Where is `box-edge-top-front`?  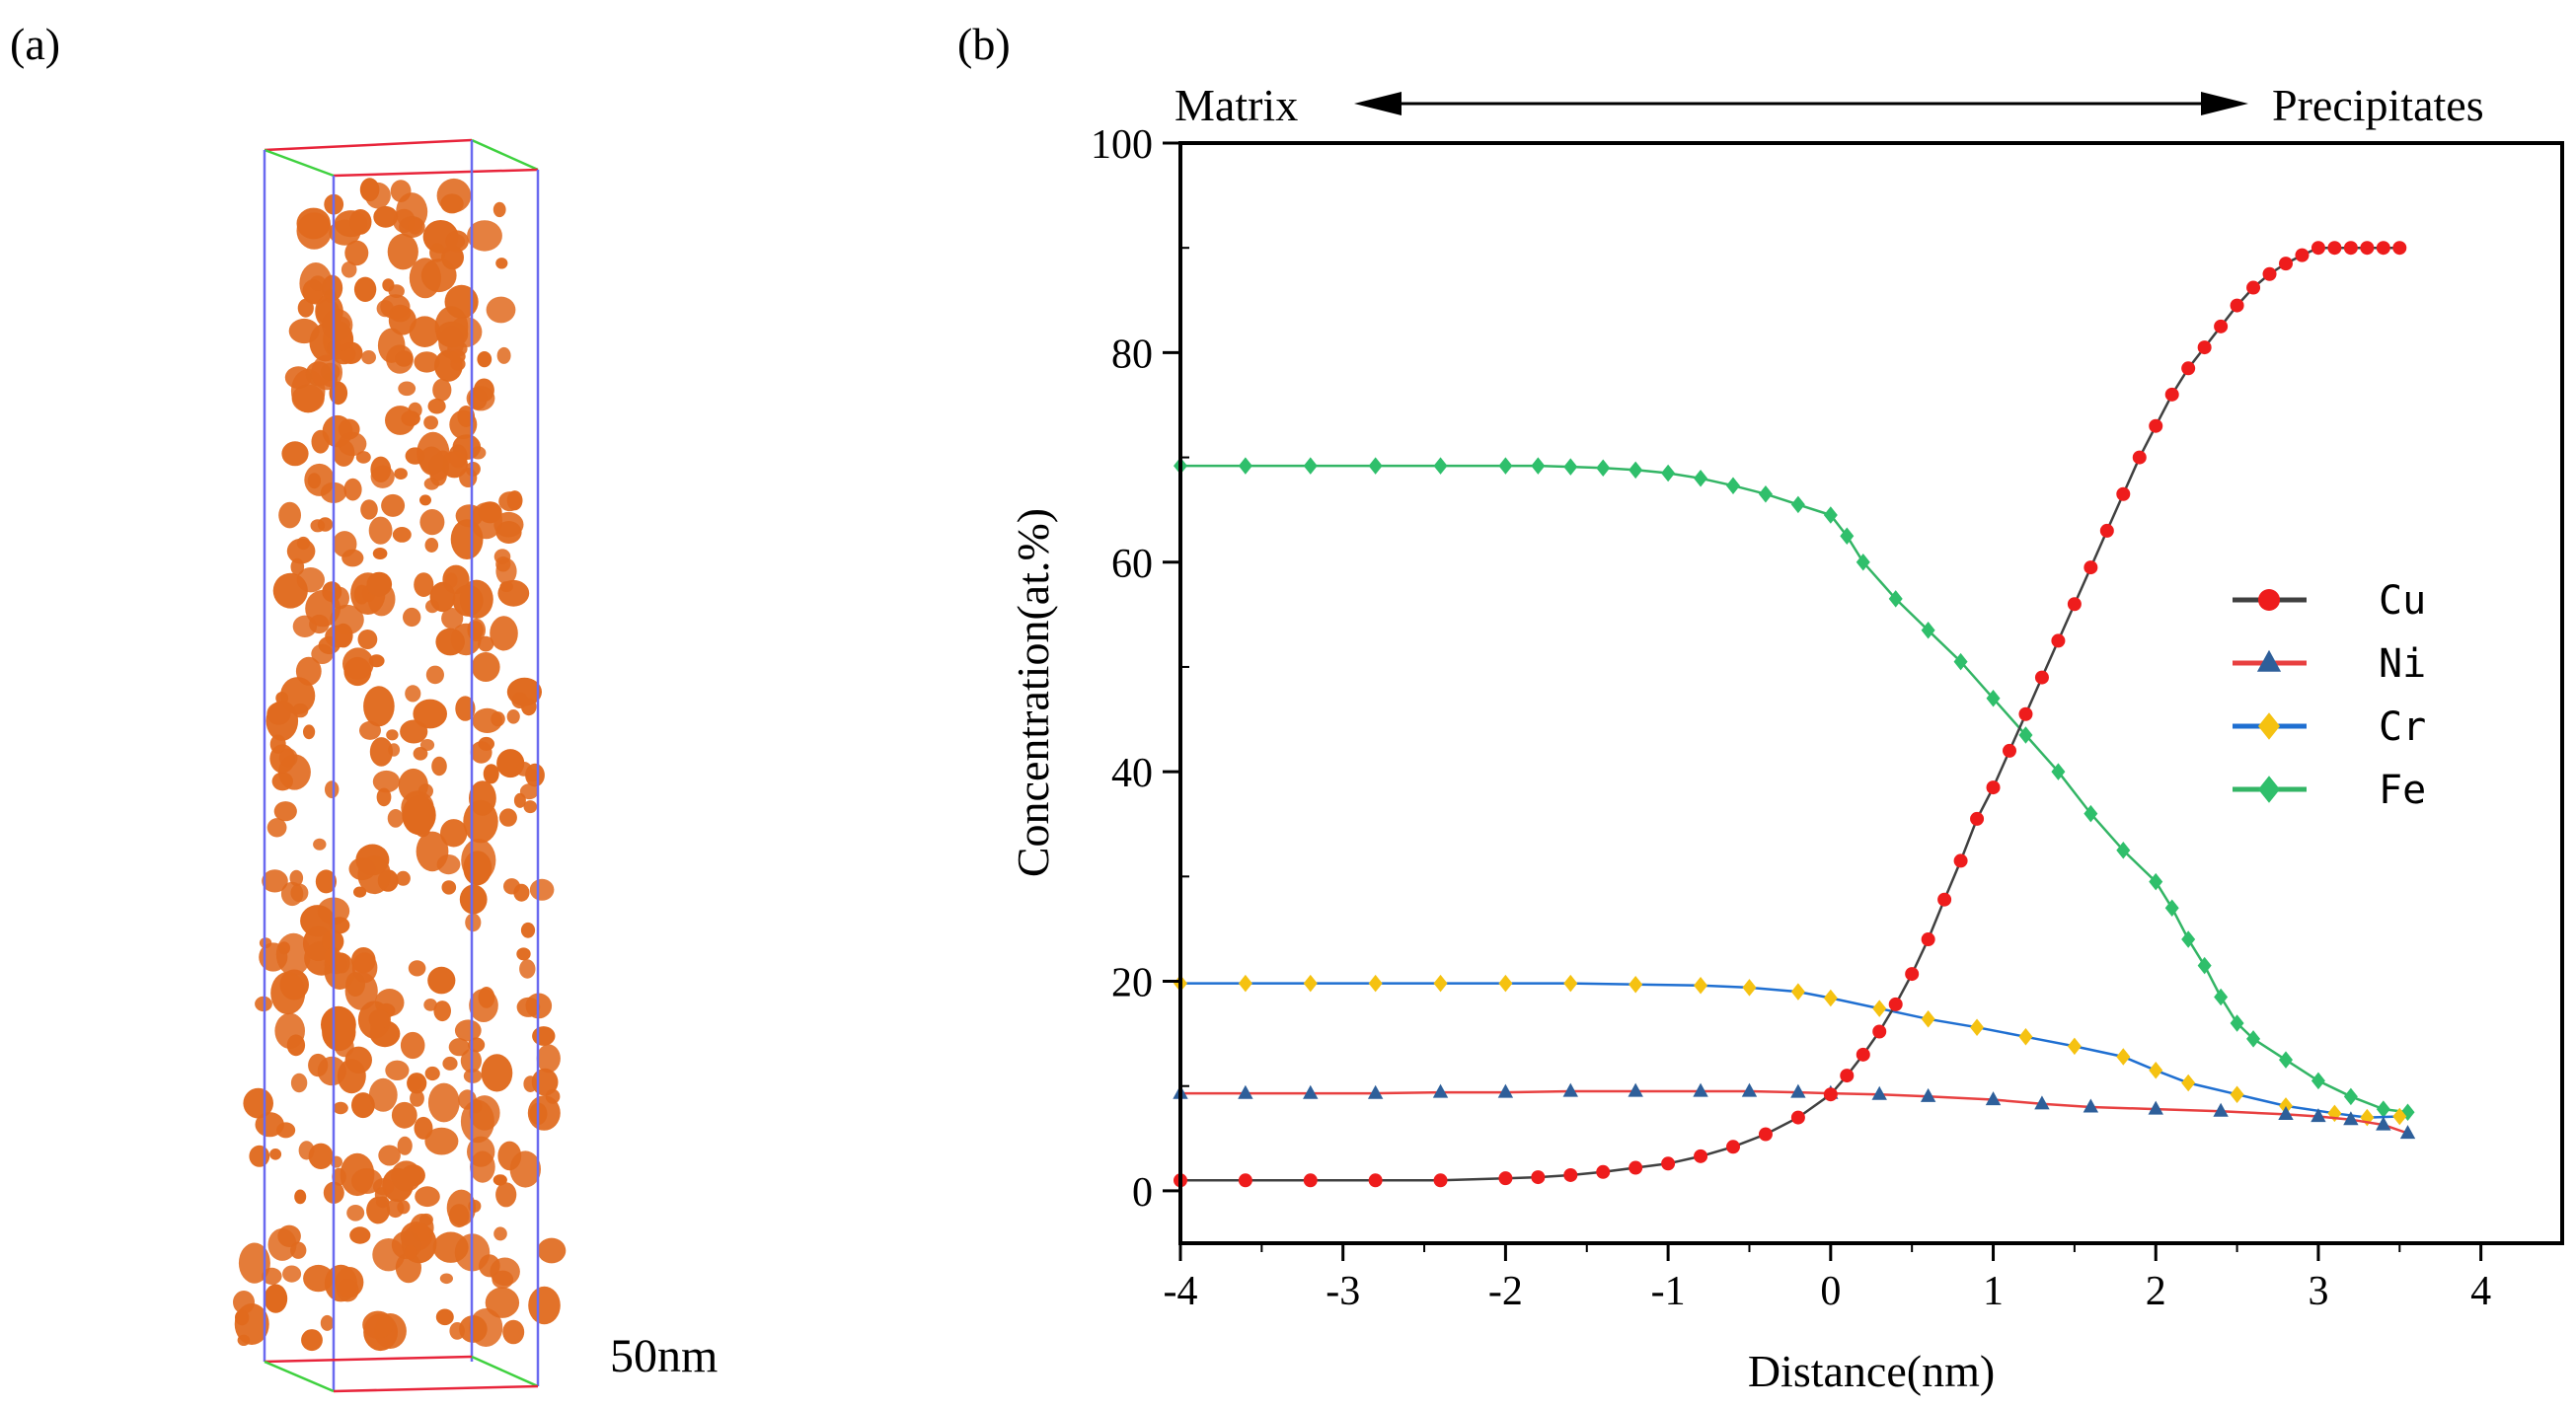
box-edge-top-front is located at coordinates (436, 173).